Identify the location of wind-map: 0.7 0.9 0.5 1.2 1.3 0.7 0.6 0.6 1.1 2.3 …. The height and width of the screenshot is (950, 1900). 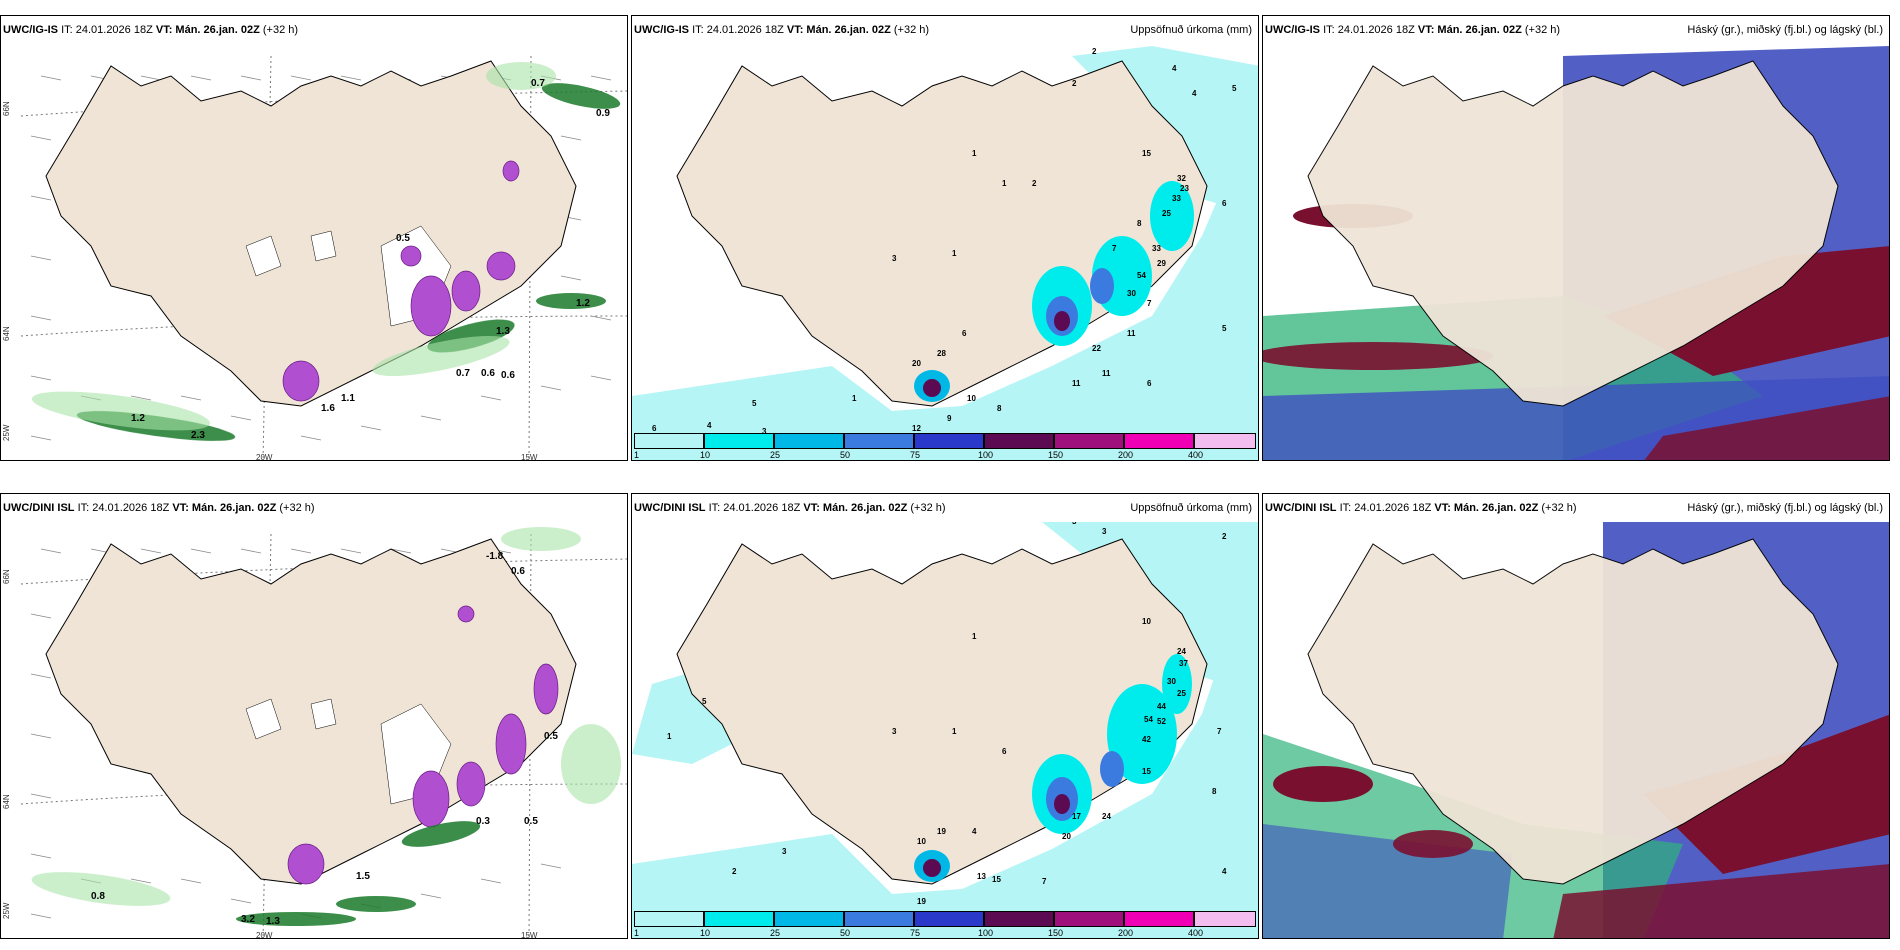
(314, 258).